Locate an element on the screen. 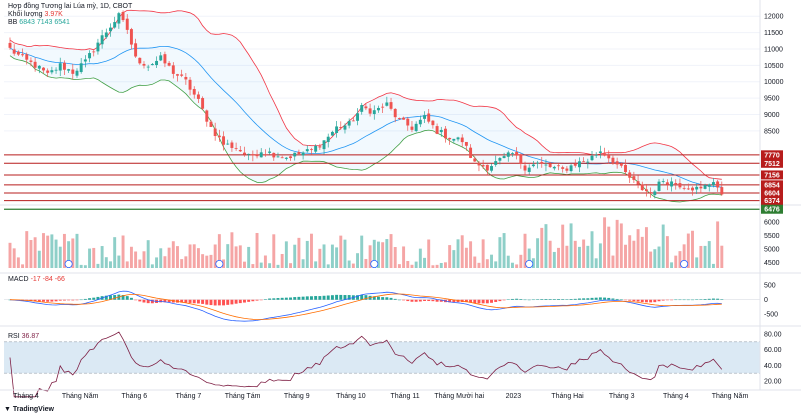  volume-axis-tick-label: 4500 is located at coordinates (772, 263).